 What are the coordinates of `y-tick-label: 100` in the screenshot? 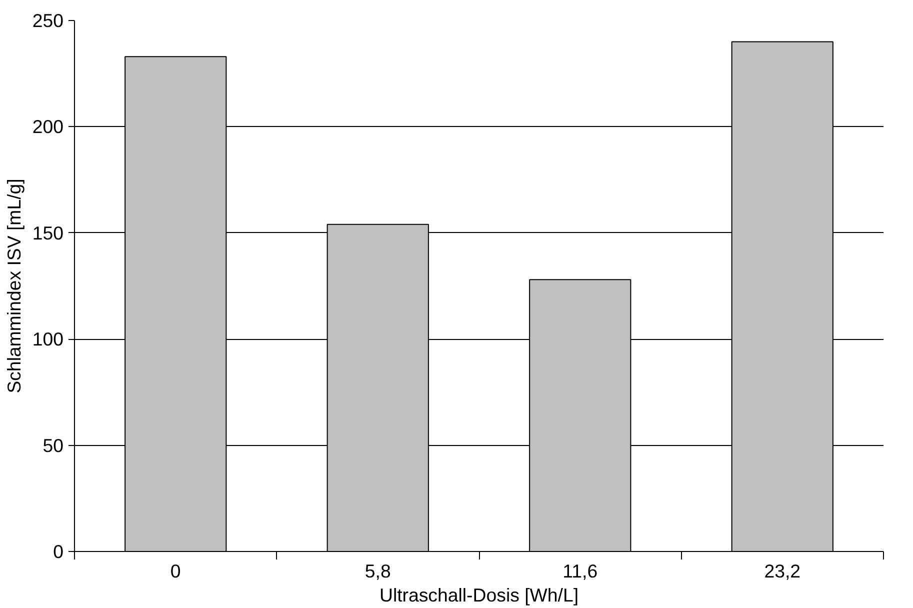 It's located at (48, 339).